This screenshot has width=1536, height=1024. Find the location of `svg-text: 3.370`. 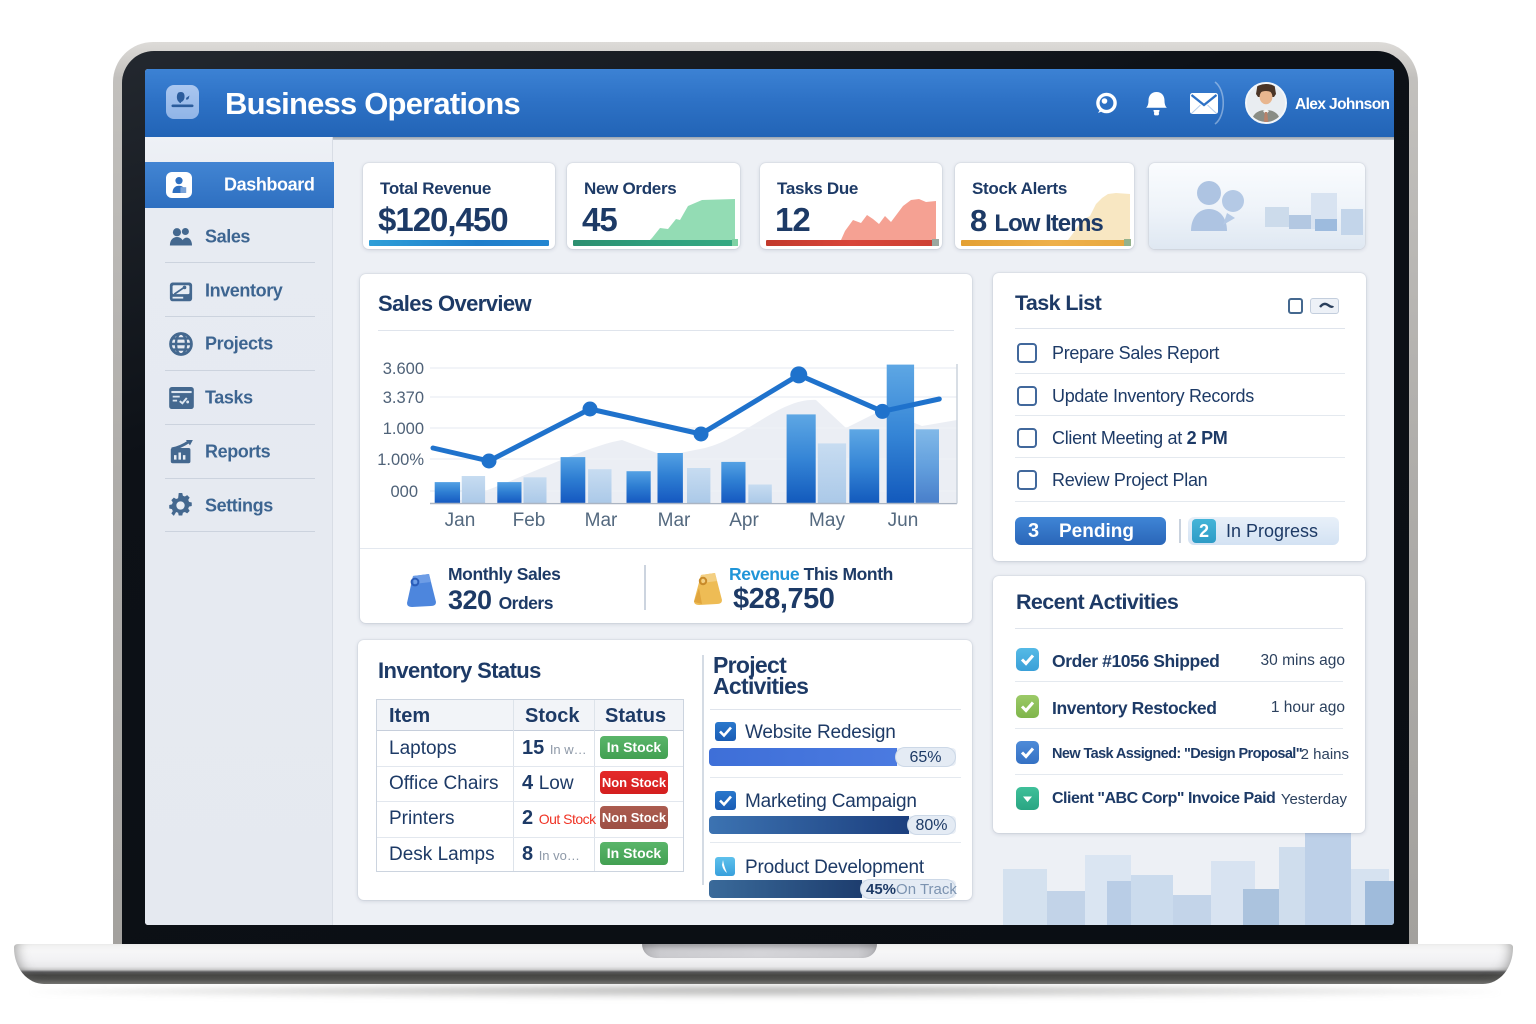

svg-text: 3.370 is located at coordinates (403, 398).